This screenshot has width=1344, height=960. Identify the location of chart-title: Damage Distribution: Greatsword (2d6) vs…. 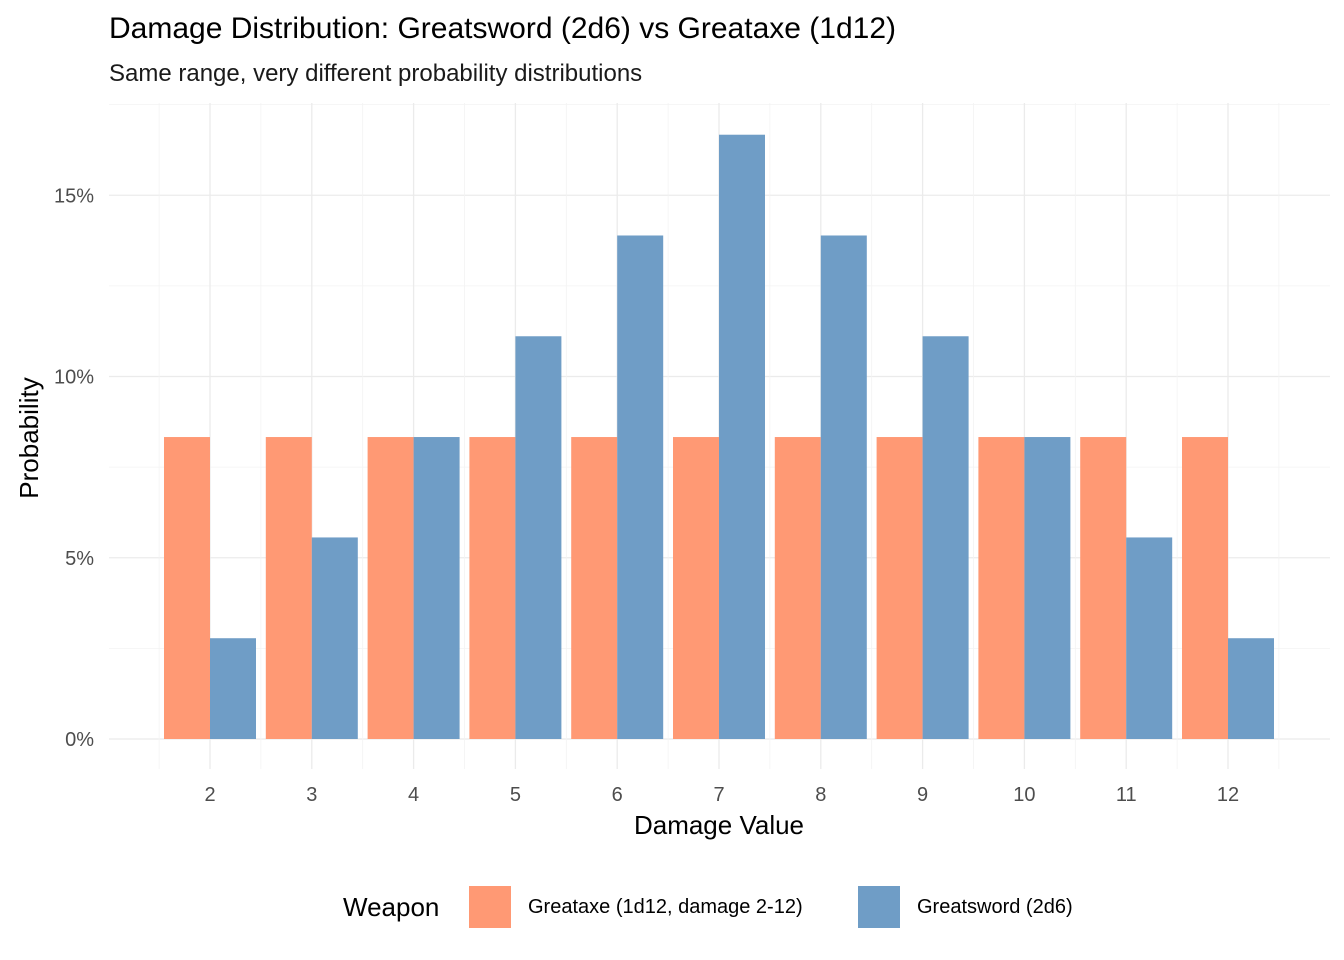
(503, 28).